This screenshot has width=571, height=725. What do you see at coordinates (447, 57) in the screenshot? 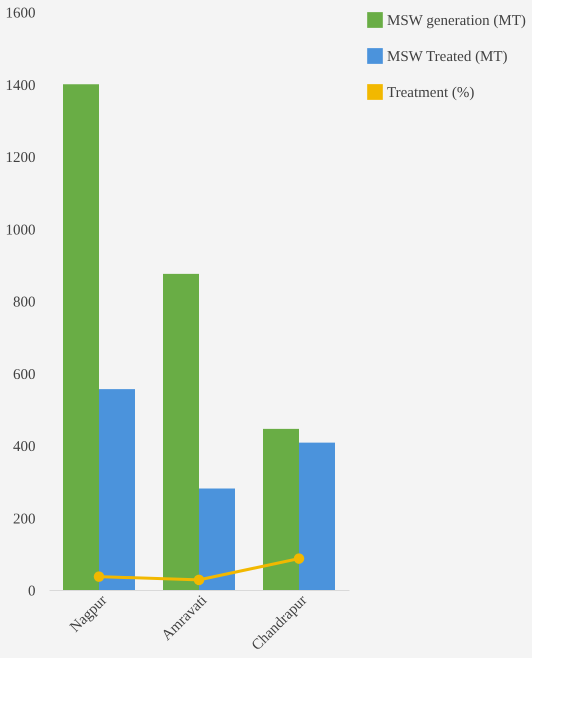
I see `legend-label: MSW Treated (MT)` at bounding box center [447, 57].